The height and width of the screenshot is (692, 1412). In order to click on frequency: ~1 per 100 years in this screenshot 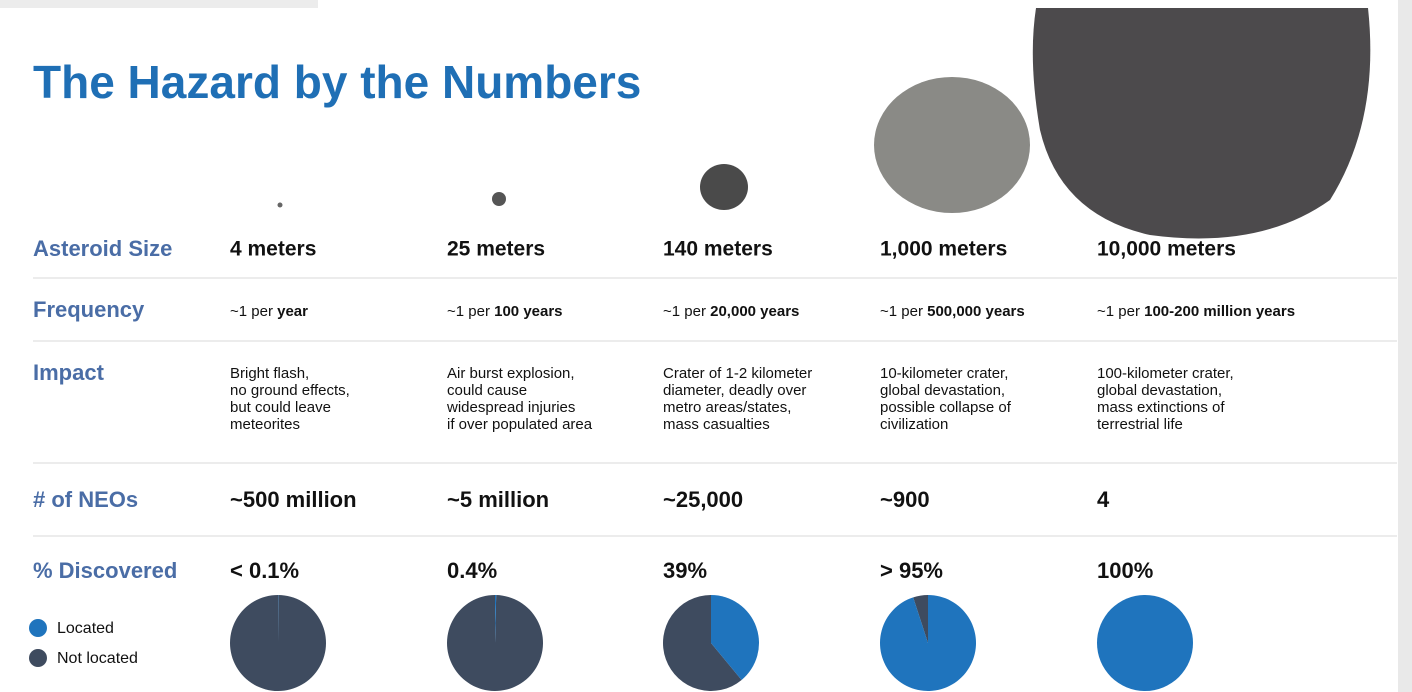, I will do `click(505, 311)`.